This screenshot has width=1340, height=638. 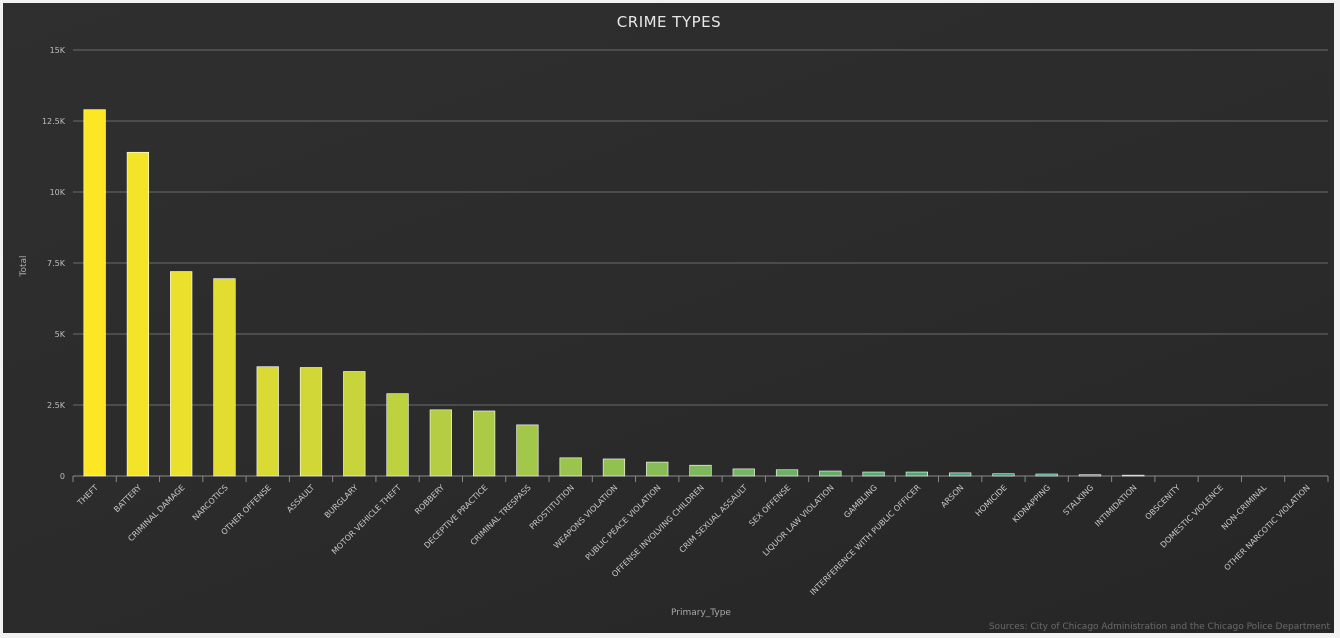 I want to click on y-tick-label: 0, so click(x=62, y=476).